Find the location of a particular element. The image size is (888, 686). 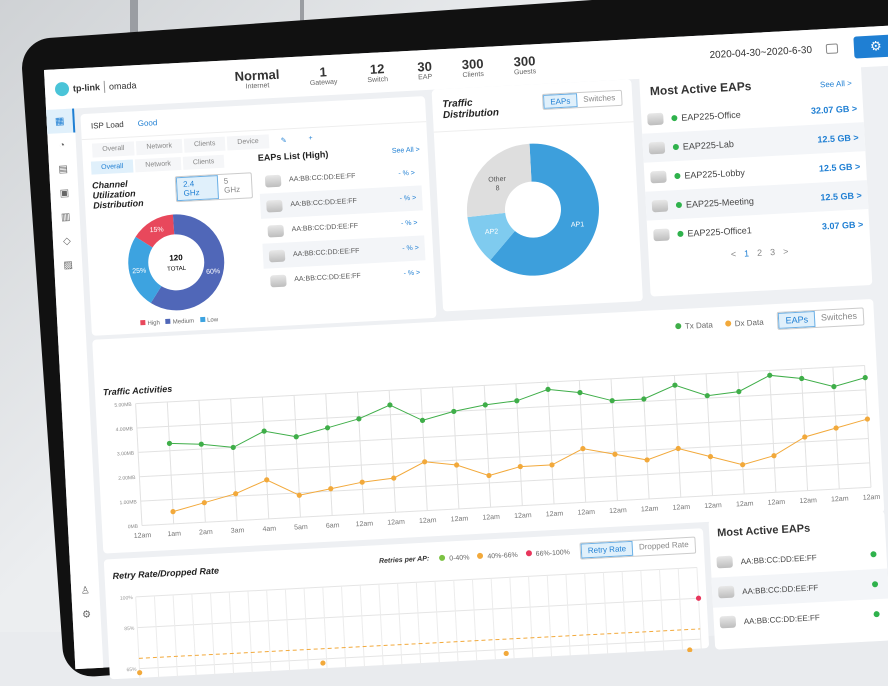

map-icon: ▤ is located at coordinates (63, 169).